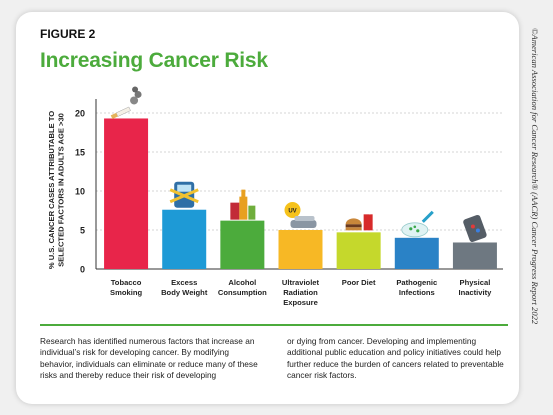  I want to click on cigarette-icon, so click(126, 103).